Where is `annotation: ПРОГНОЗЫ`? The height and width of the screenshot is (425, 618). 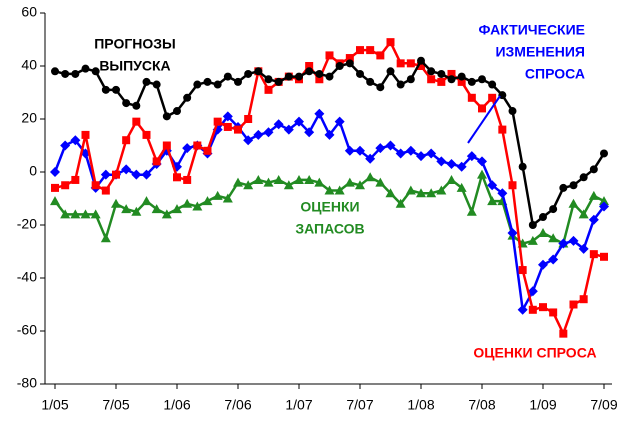
annotation: ПРОГНОЗЫ is located at coordinates (135, 44).